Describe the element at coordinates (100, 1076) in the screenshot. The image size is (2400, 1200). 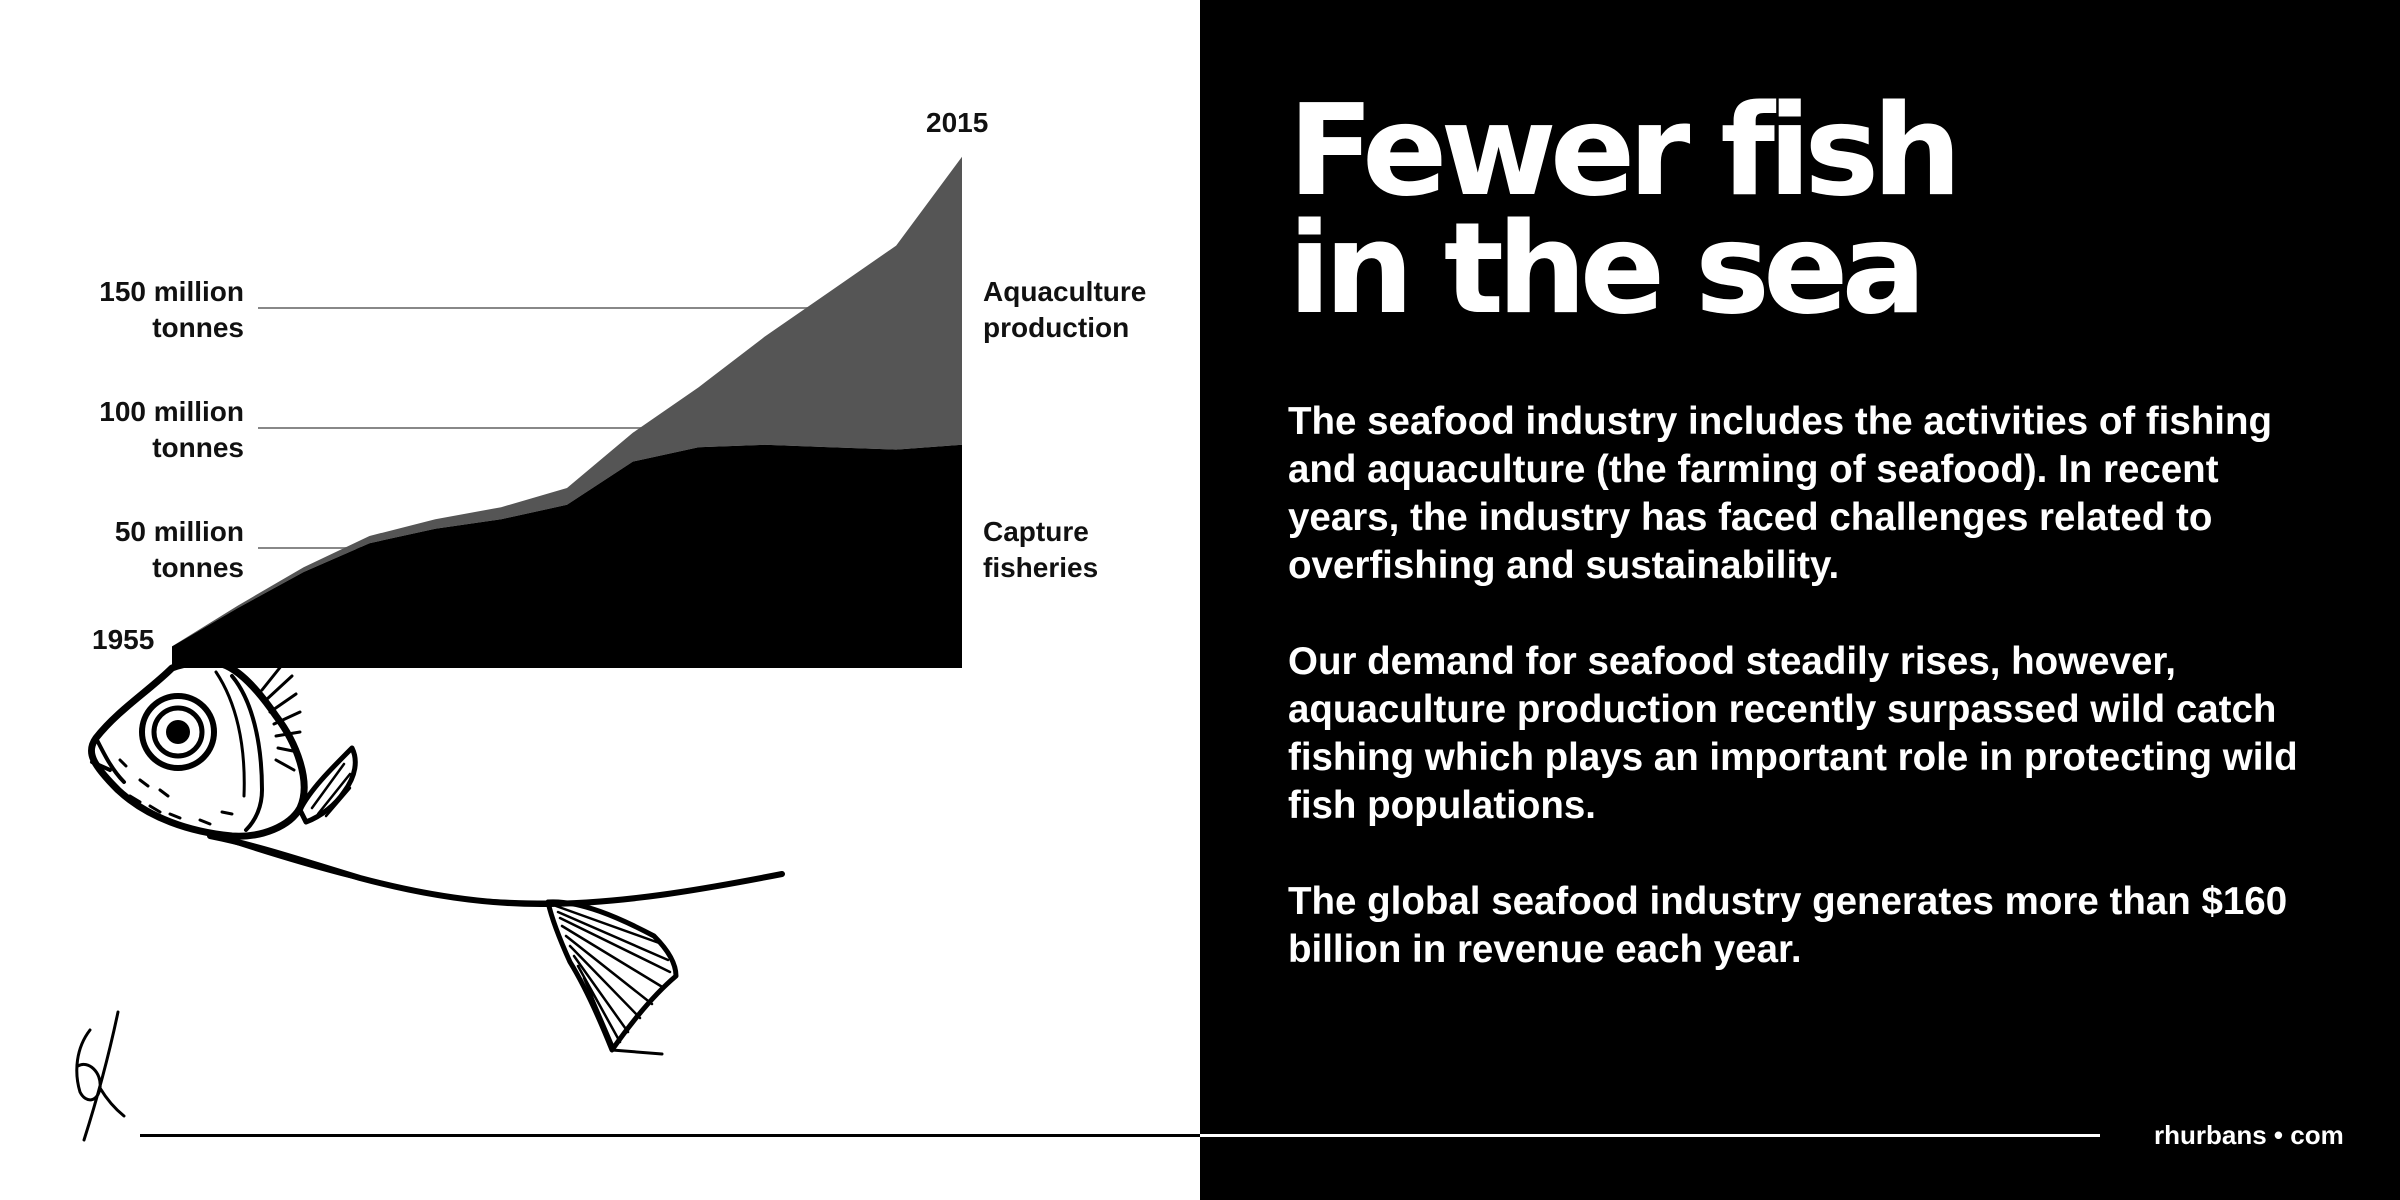
I see `signature-mark` at that location.